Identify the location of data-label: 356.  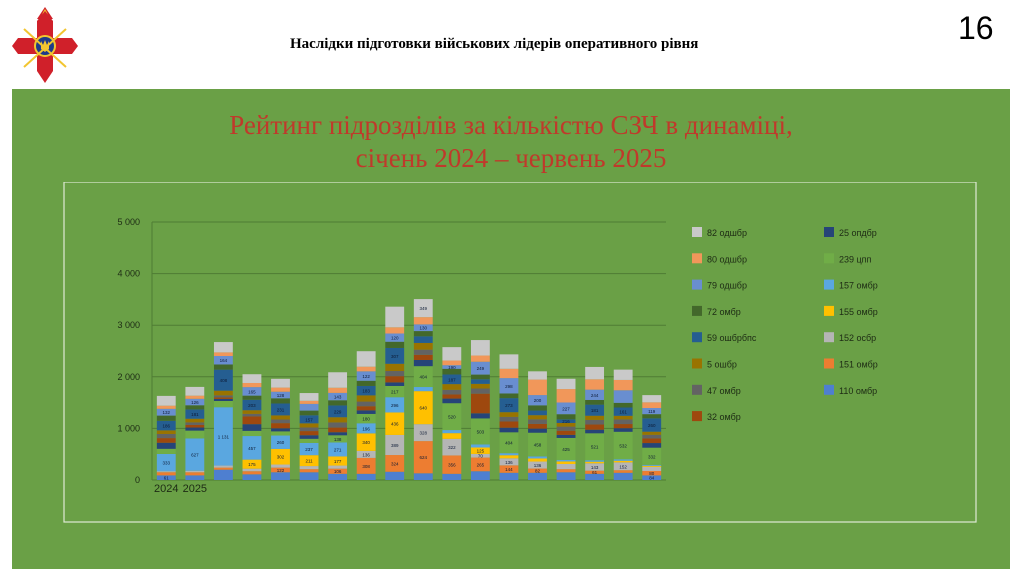
(452, 465).